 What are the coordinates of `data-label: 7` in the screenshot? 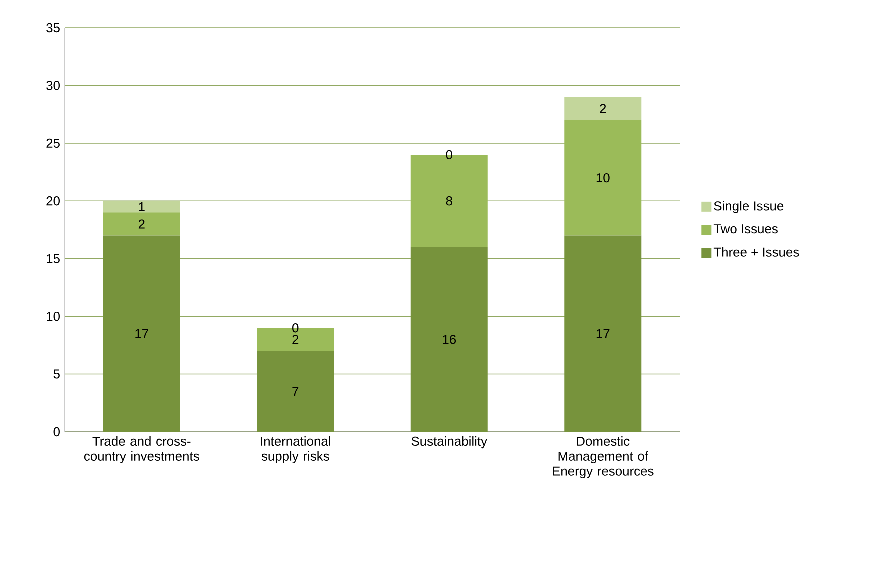 It's located at (295, 391).